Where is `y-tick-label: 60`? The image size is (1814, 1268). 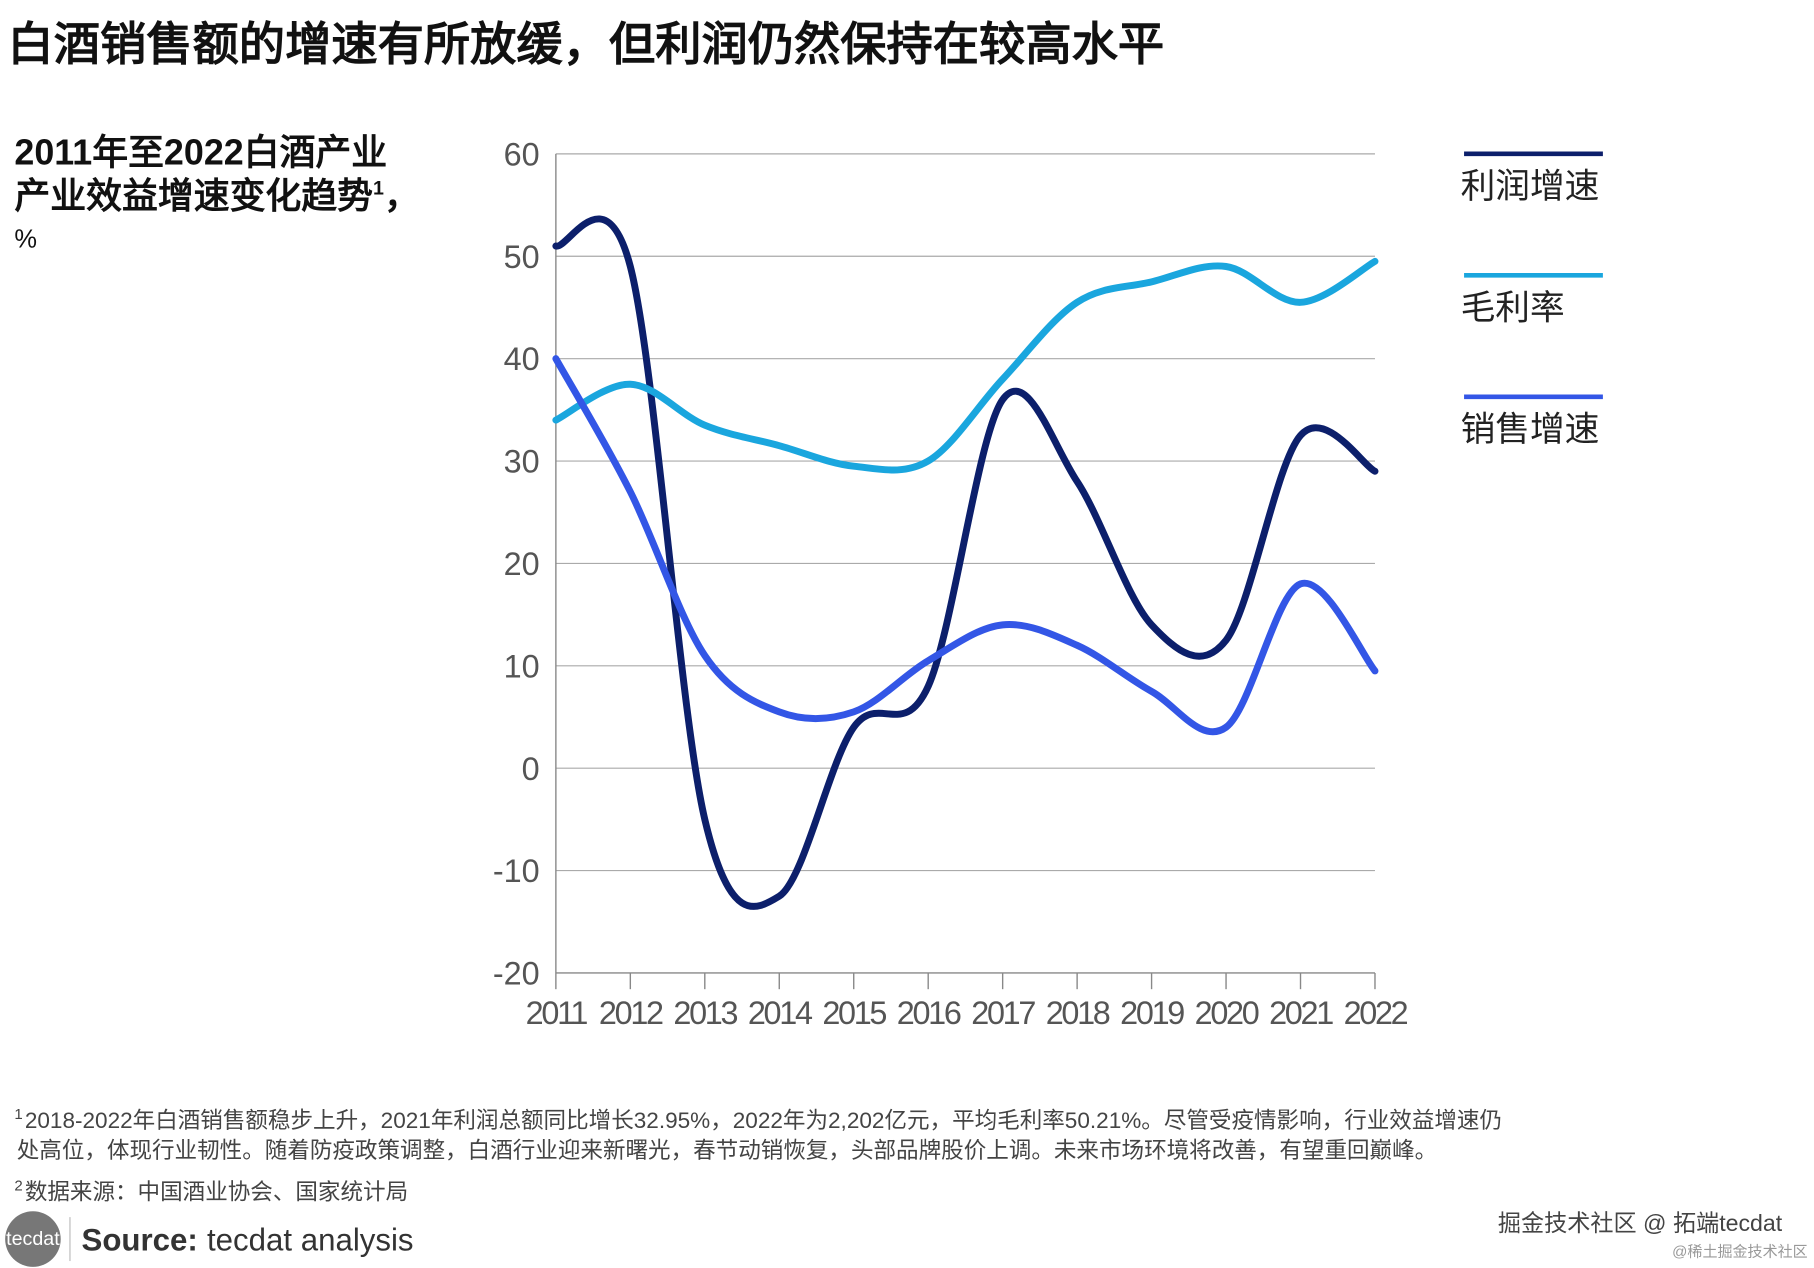 y-tick-label: 60 is located at coordinates (522, 154).